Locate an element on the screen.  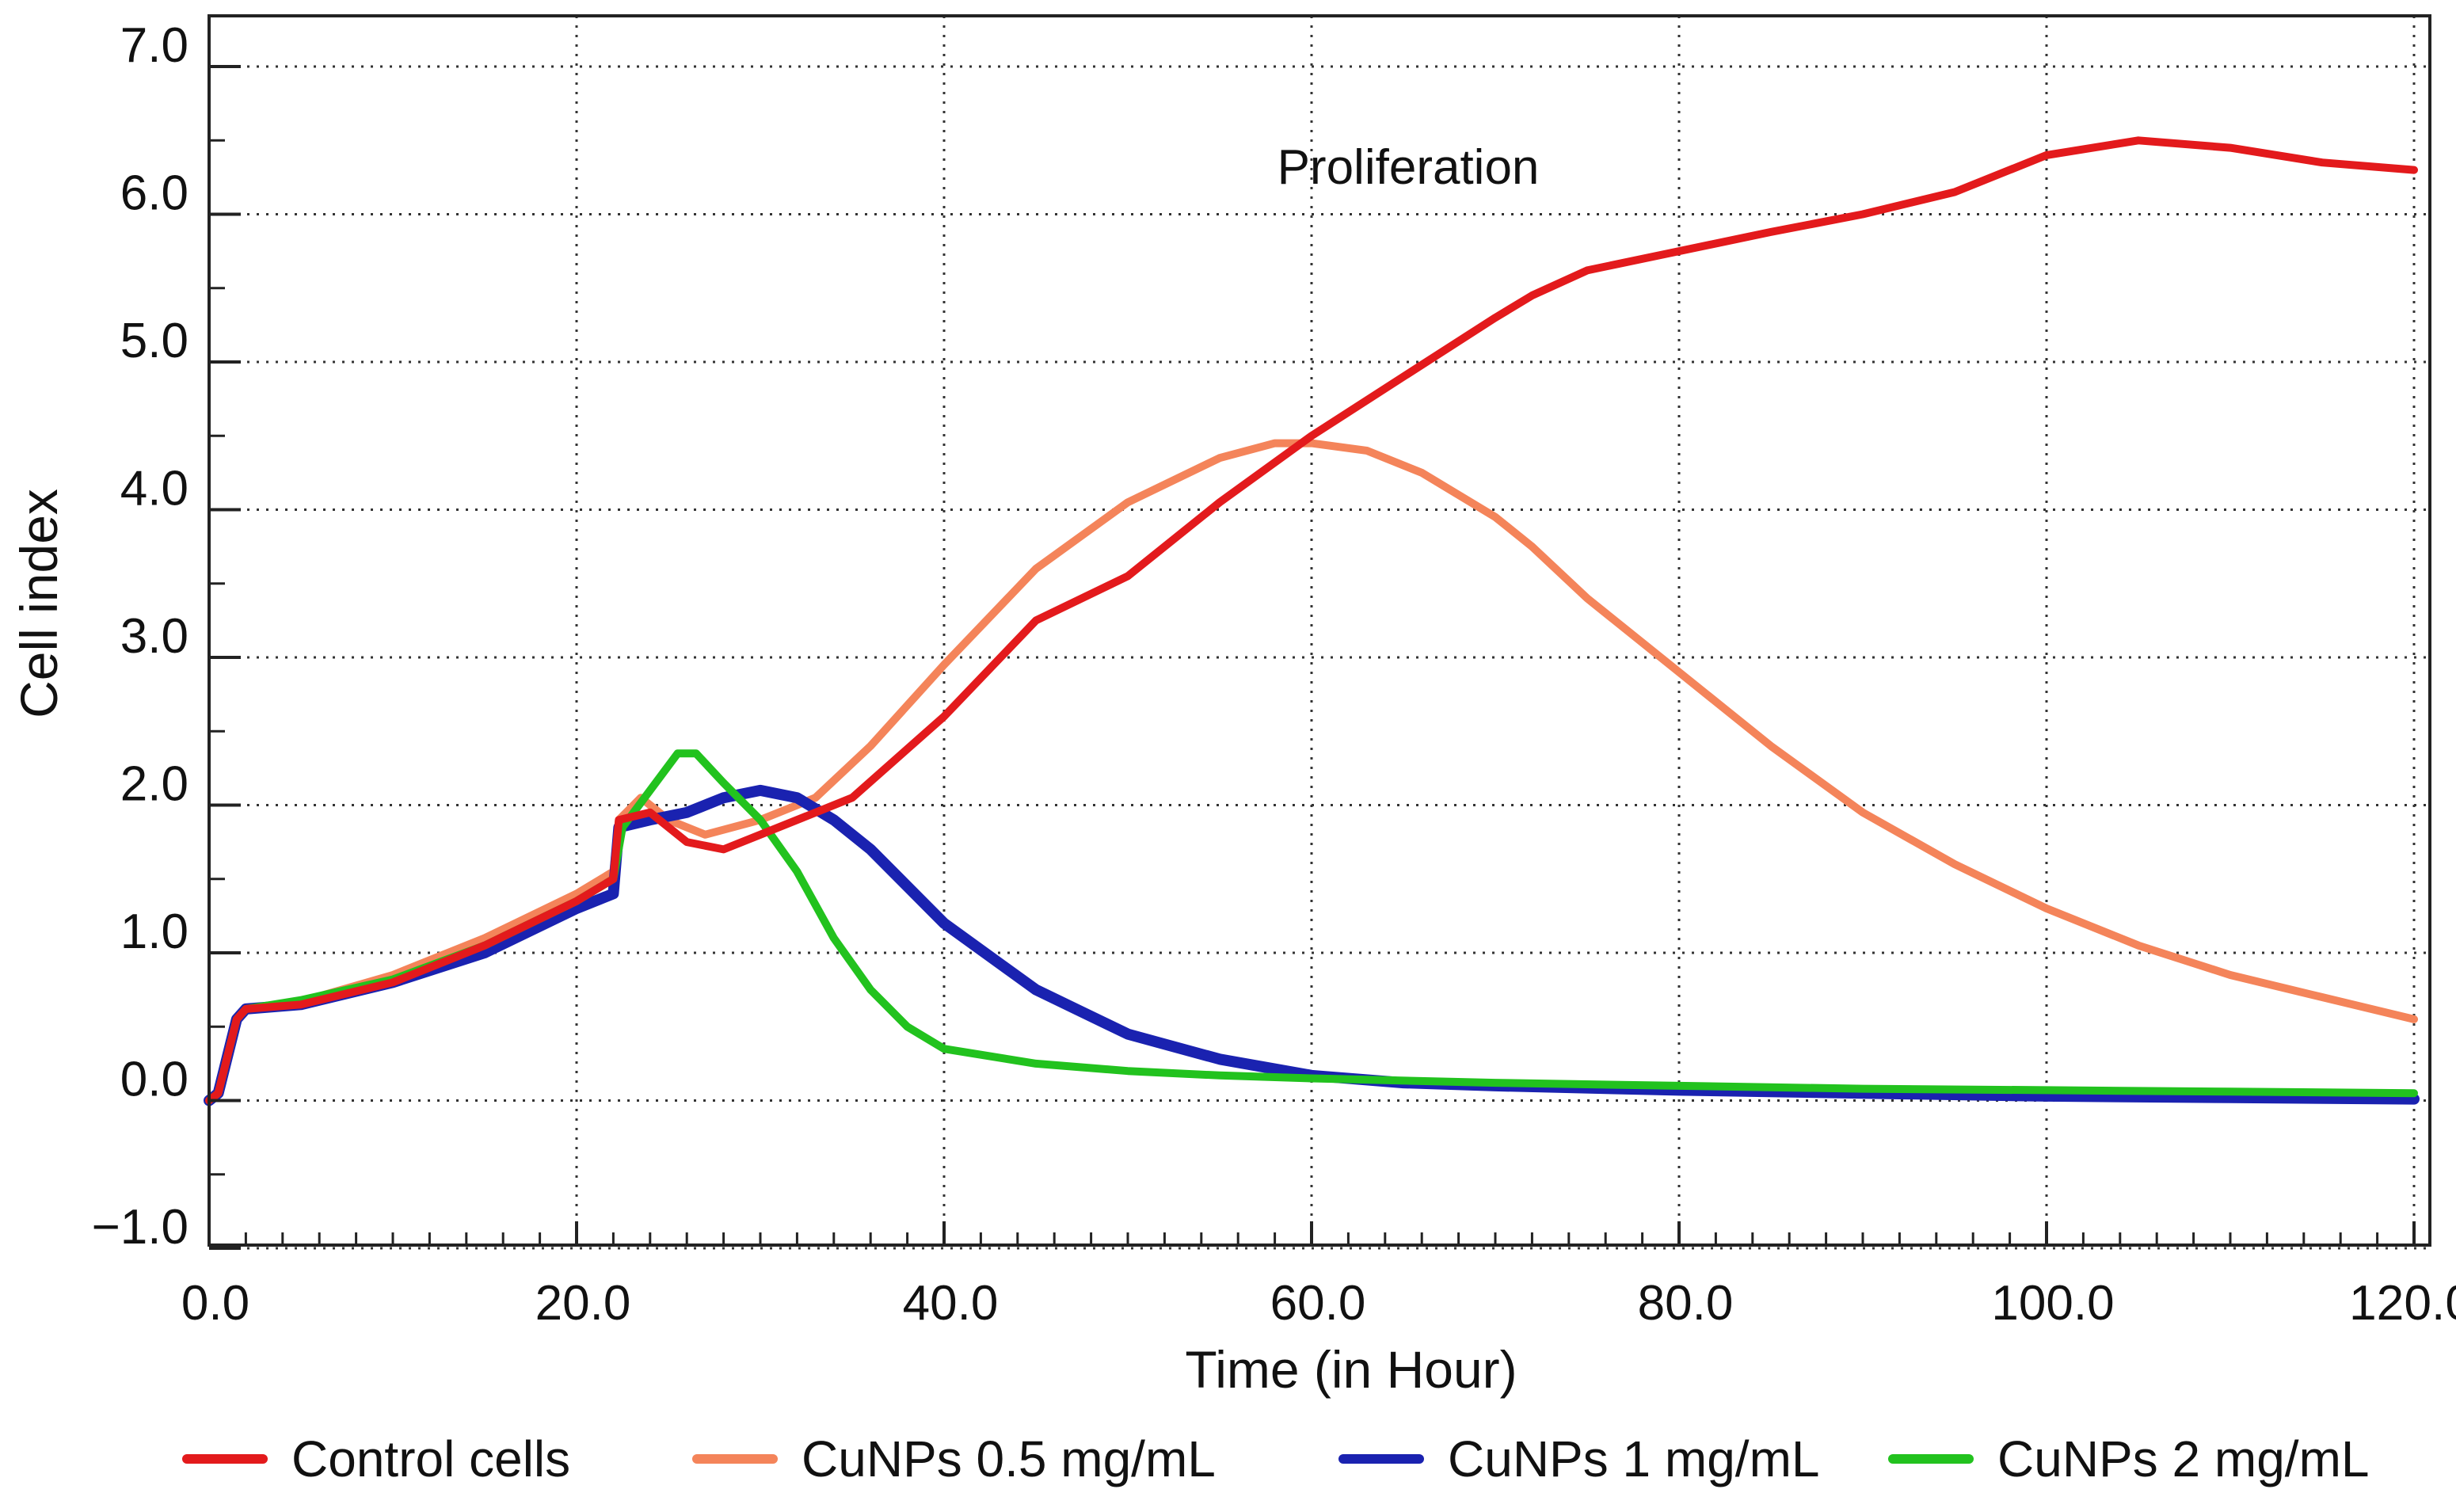
legend-label: Control cells is located at coordinates (430, 1458).